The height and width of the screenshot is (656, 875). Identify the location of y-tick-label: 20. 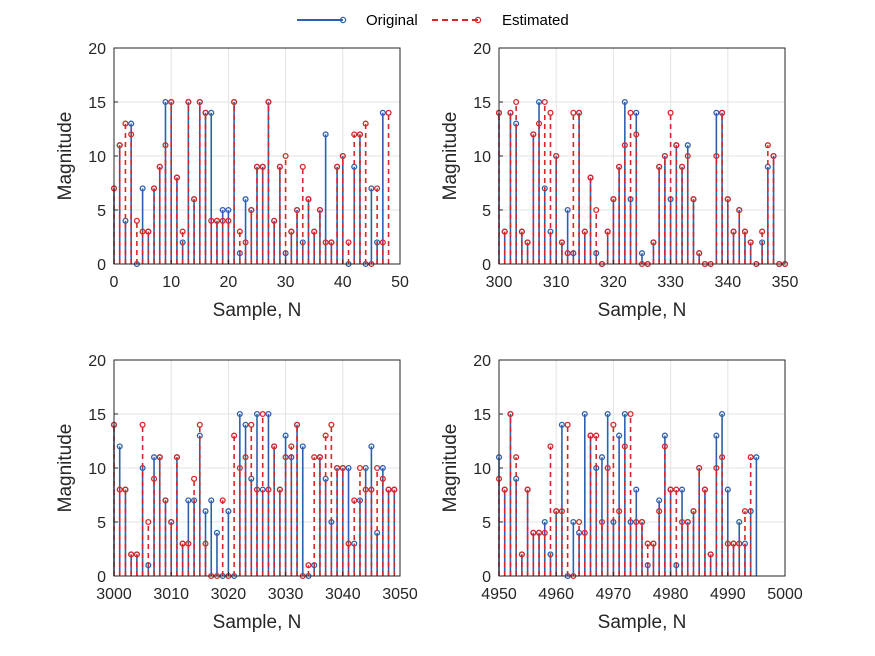
(97, 361).